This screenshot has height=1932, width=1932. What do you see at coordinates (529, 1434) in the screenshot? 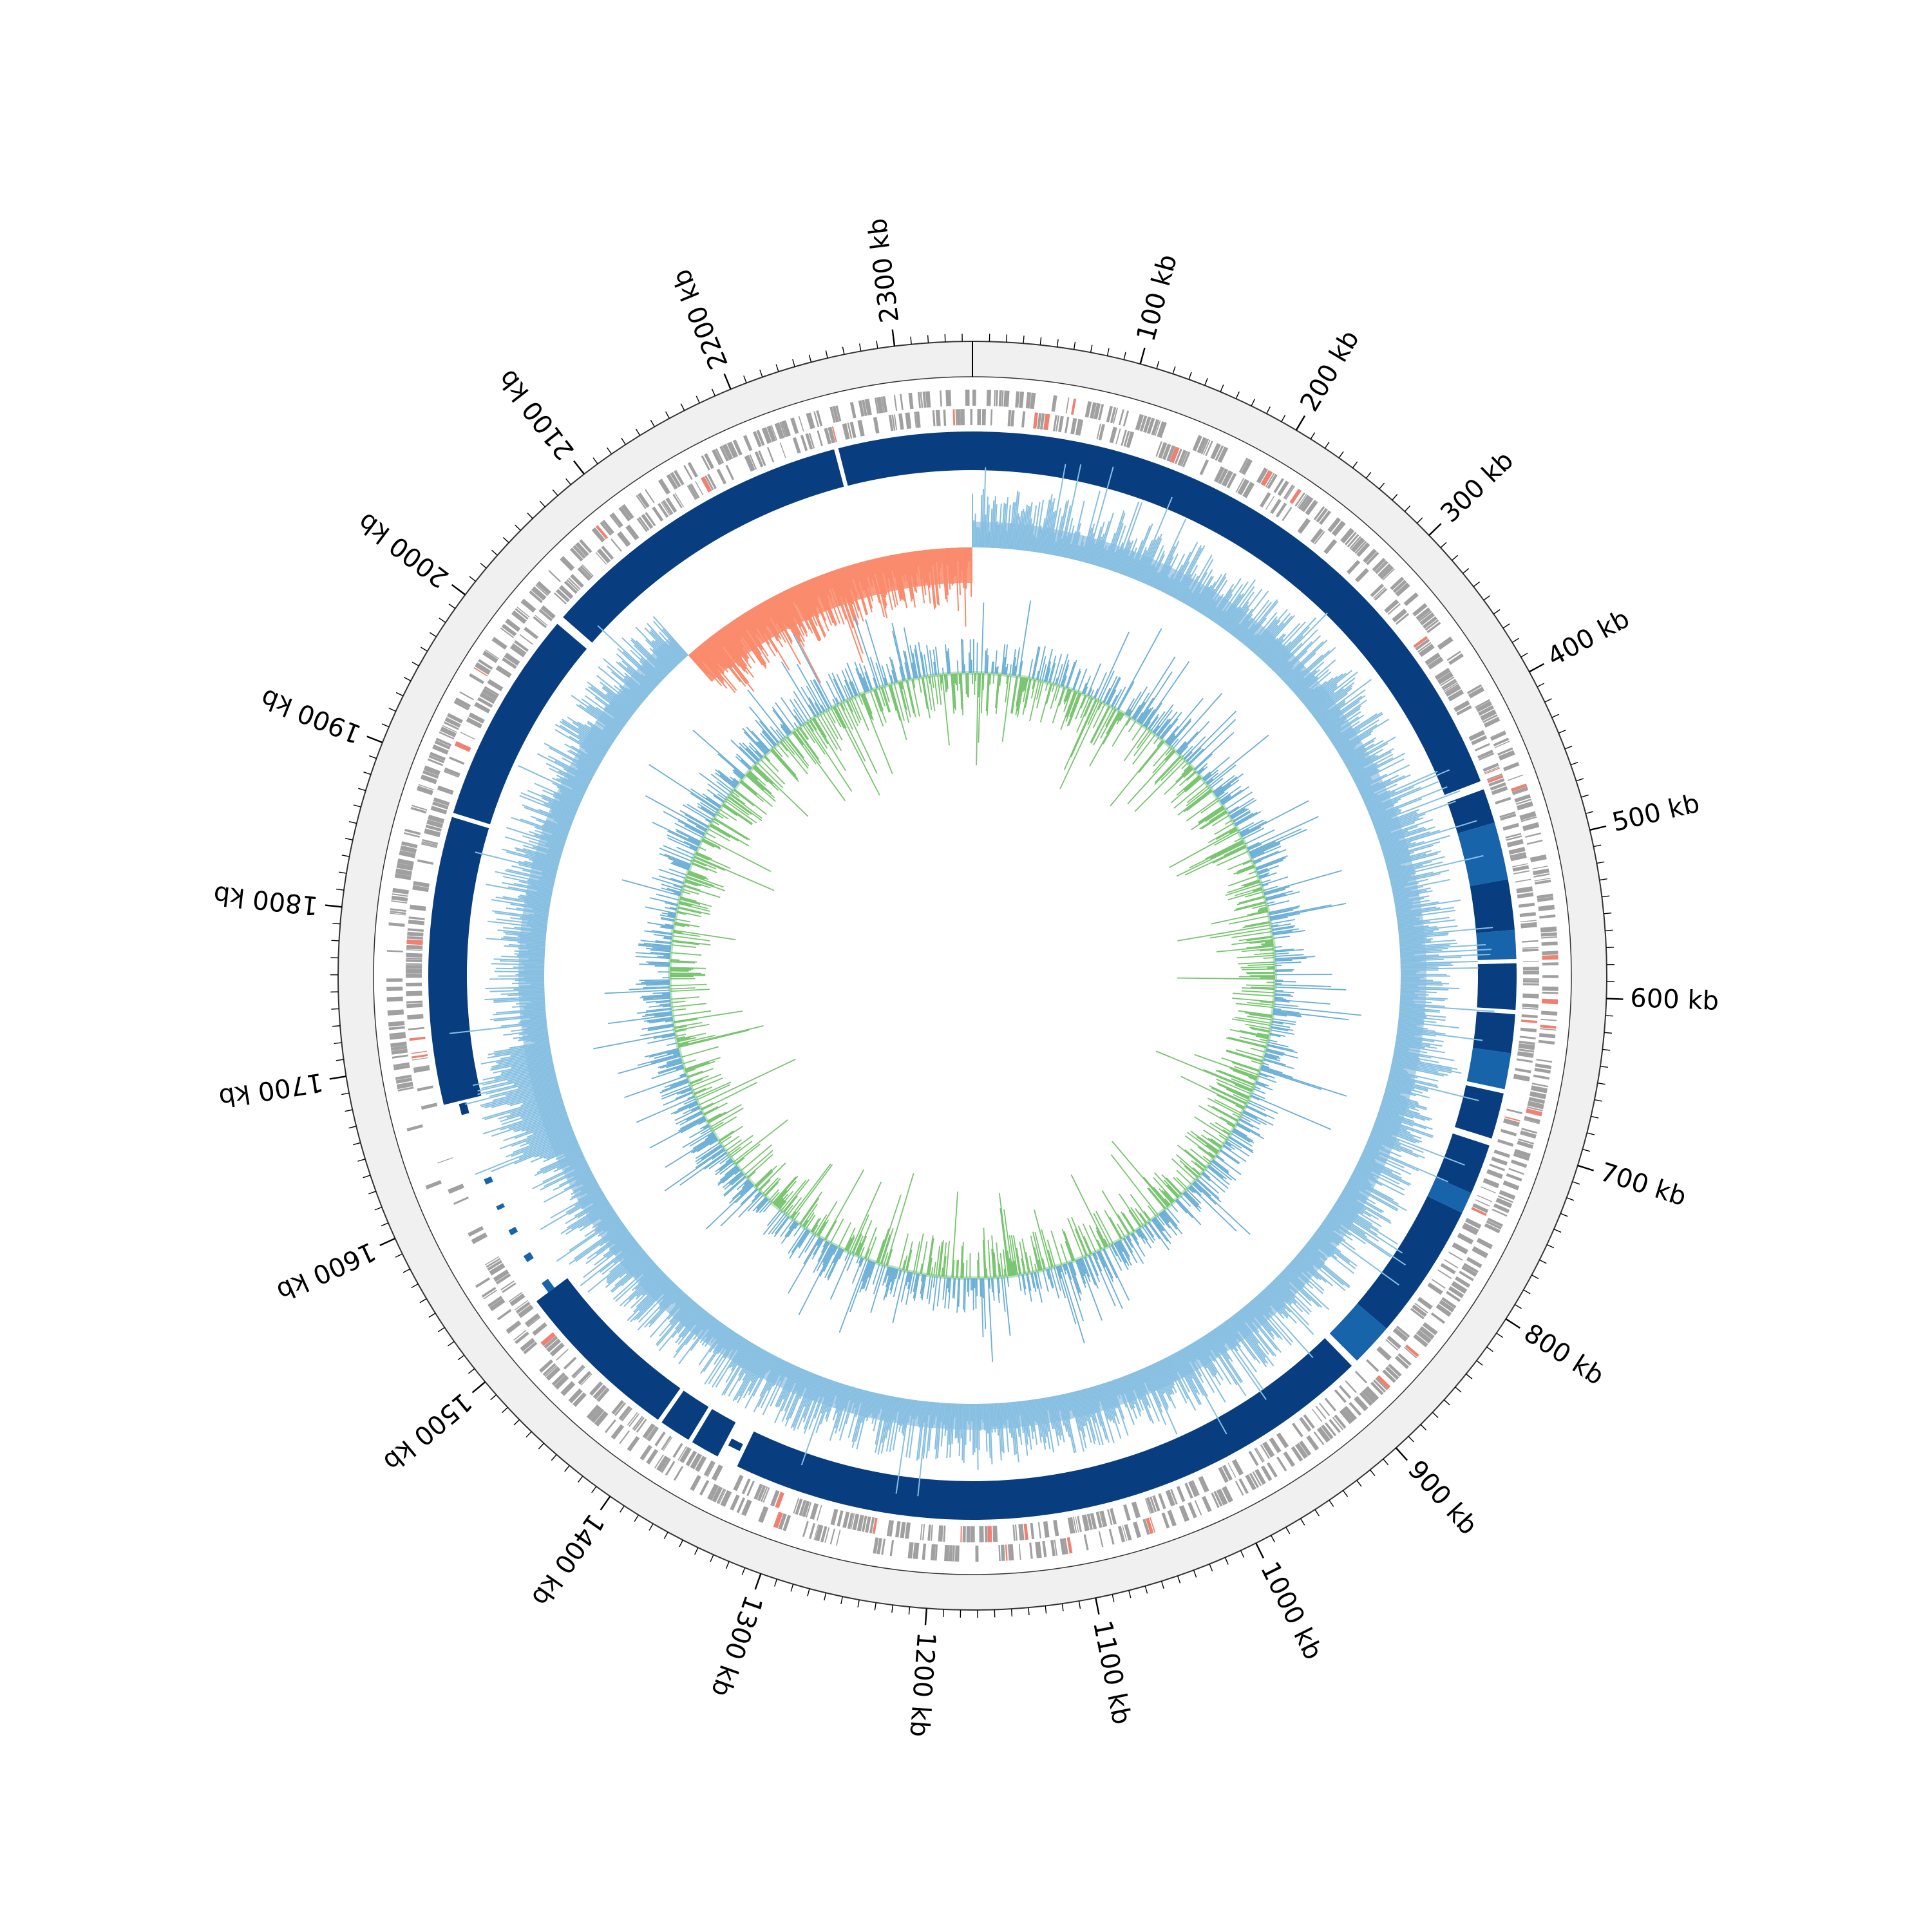
I see `minor-tick` at bounding box center [529, 1434].